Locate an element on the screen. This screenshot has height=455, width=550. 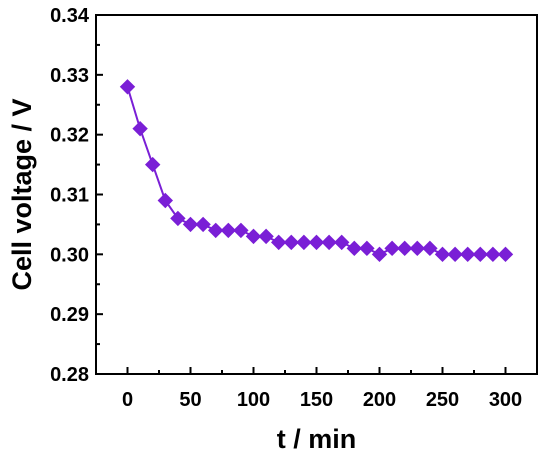
y-tick-label-6: 0.34 is located at coordinates (70, 16).